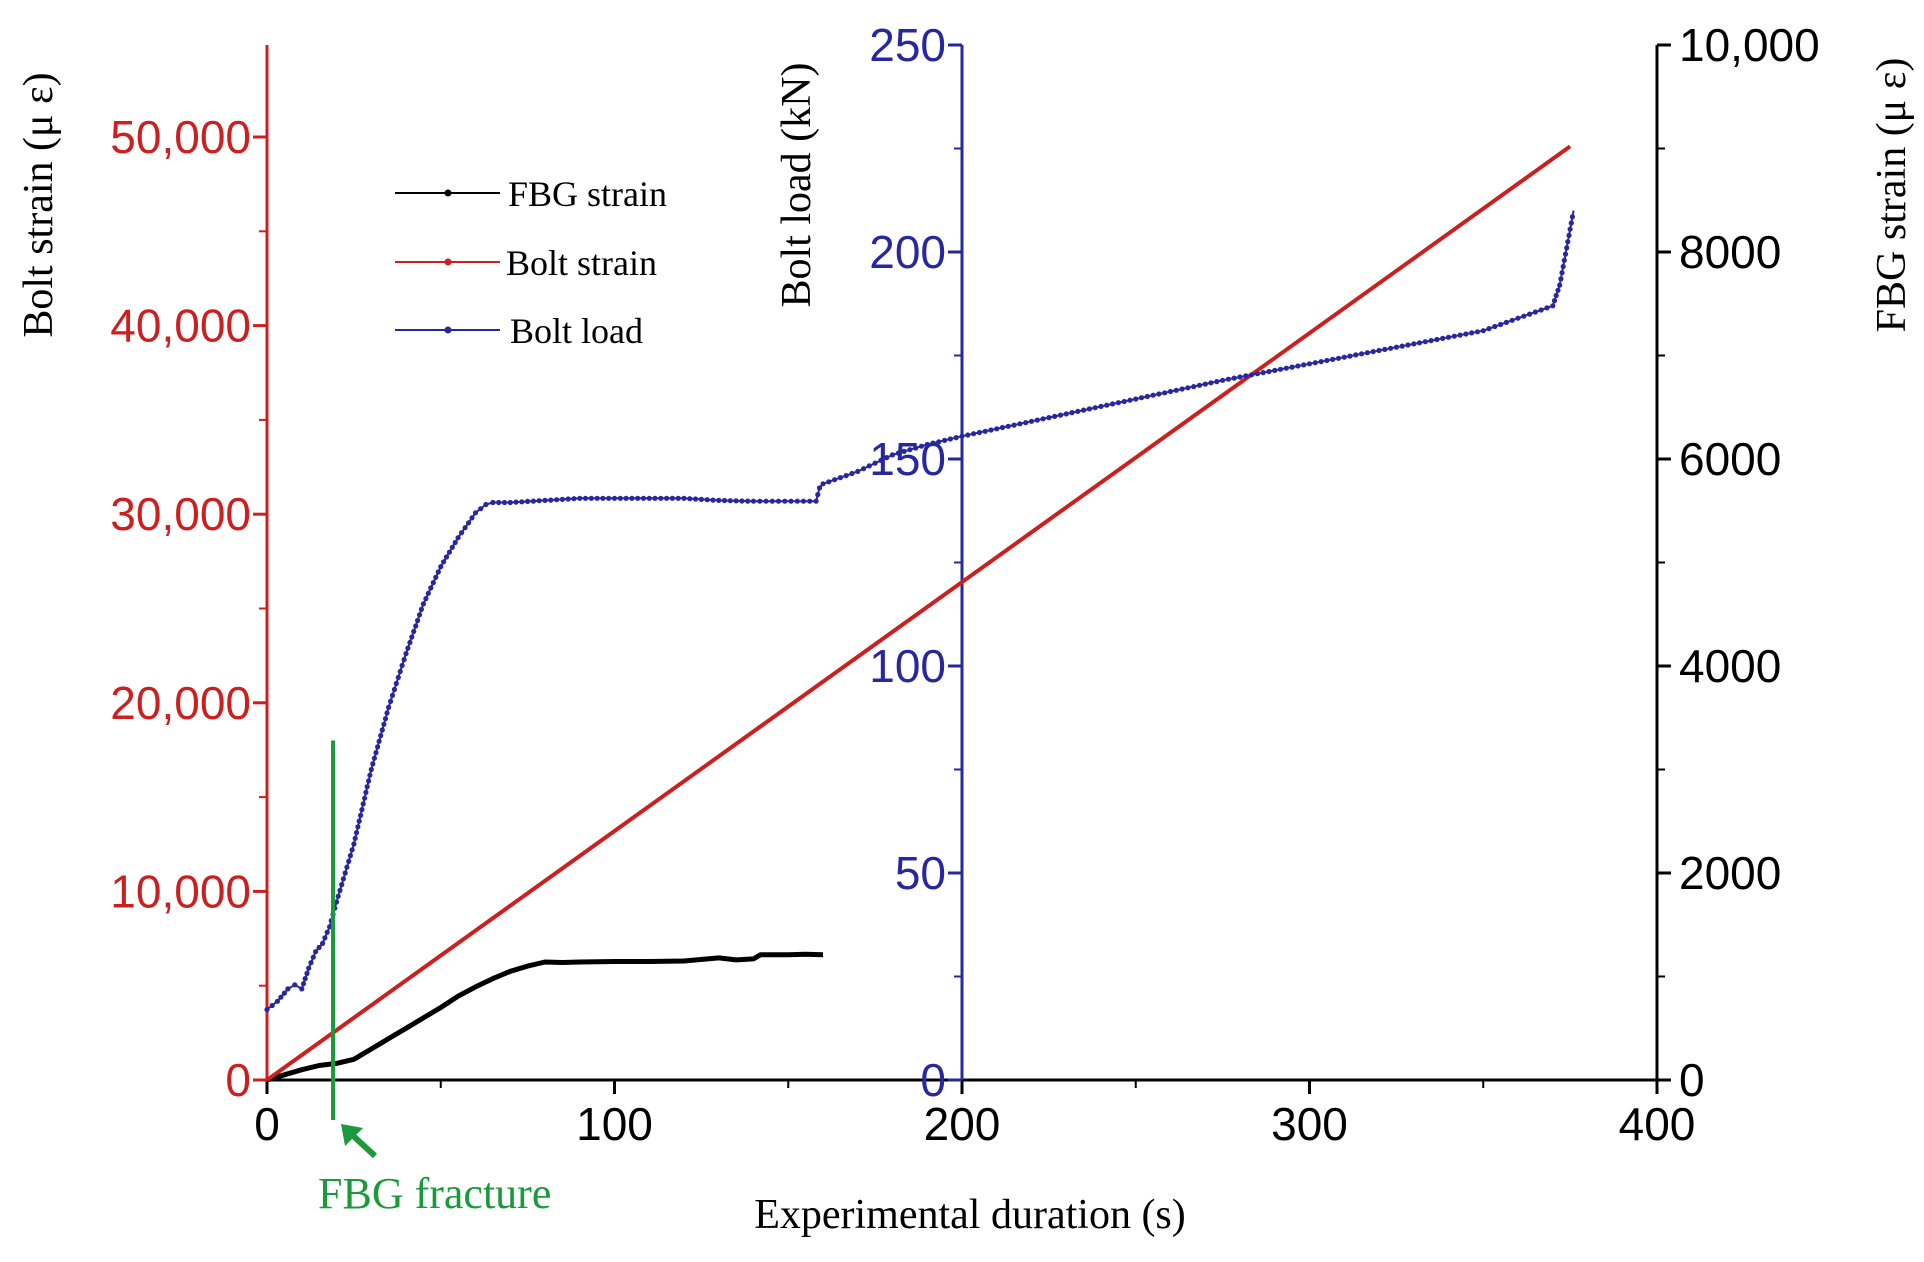  Describe the element at coordinates (448, 330) in the screenshot. I see `legend-marker-bolt-load` at that location.